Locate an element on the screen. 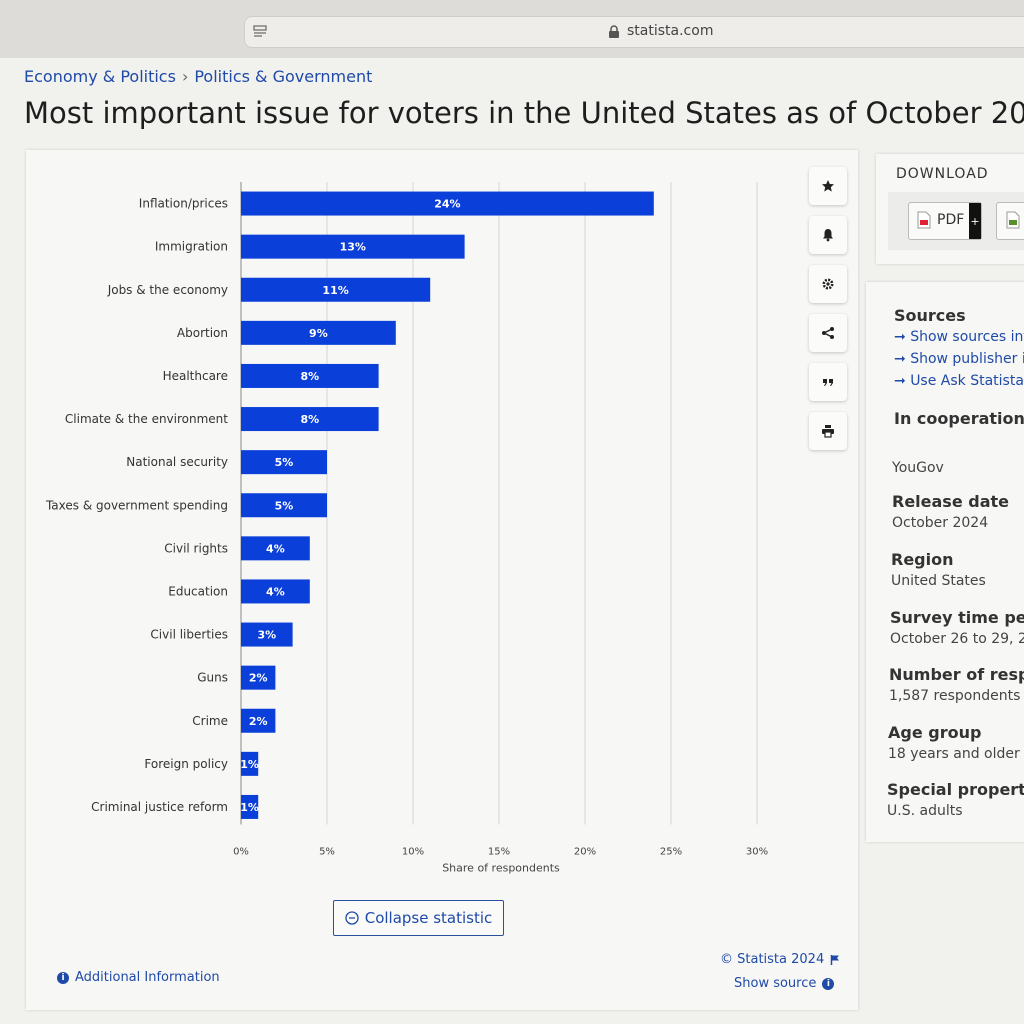 The image size is (1024, 1024). value-label: 11% is located at coordinates (335, 290).